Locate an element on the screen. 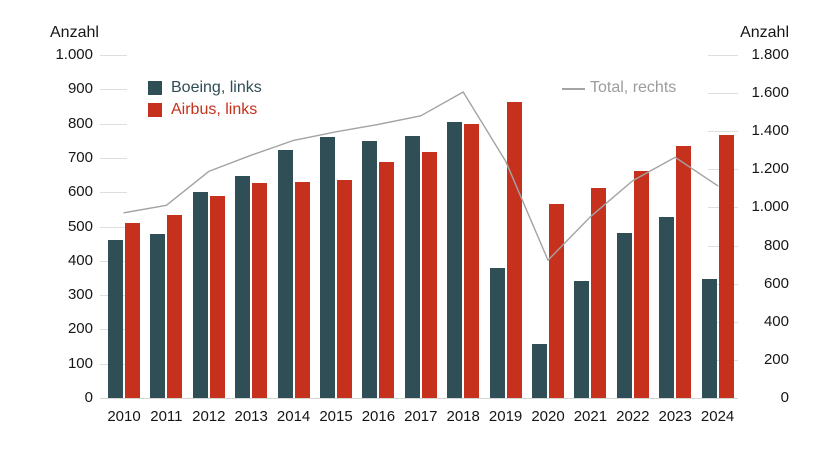 The width and height of the screenshot is (840, 451). left-tick-label-400: 400 is located at coordinates (80, 260).